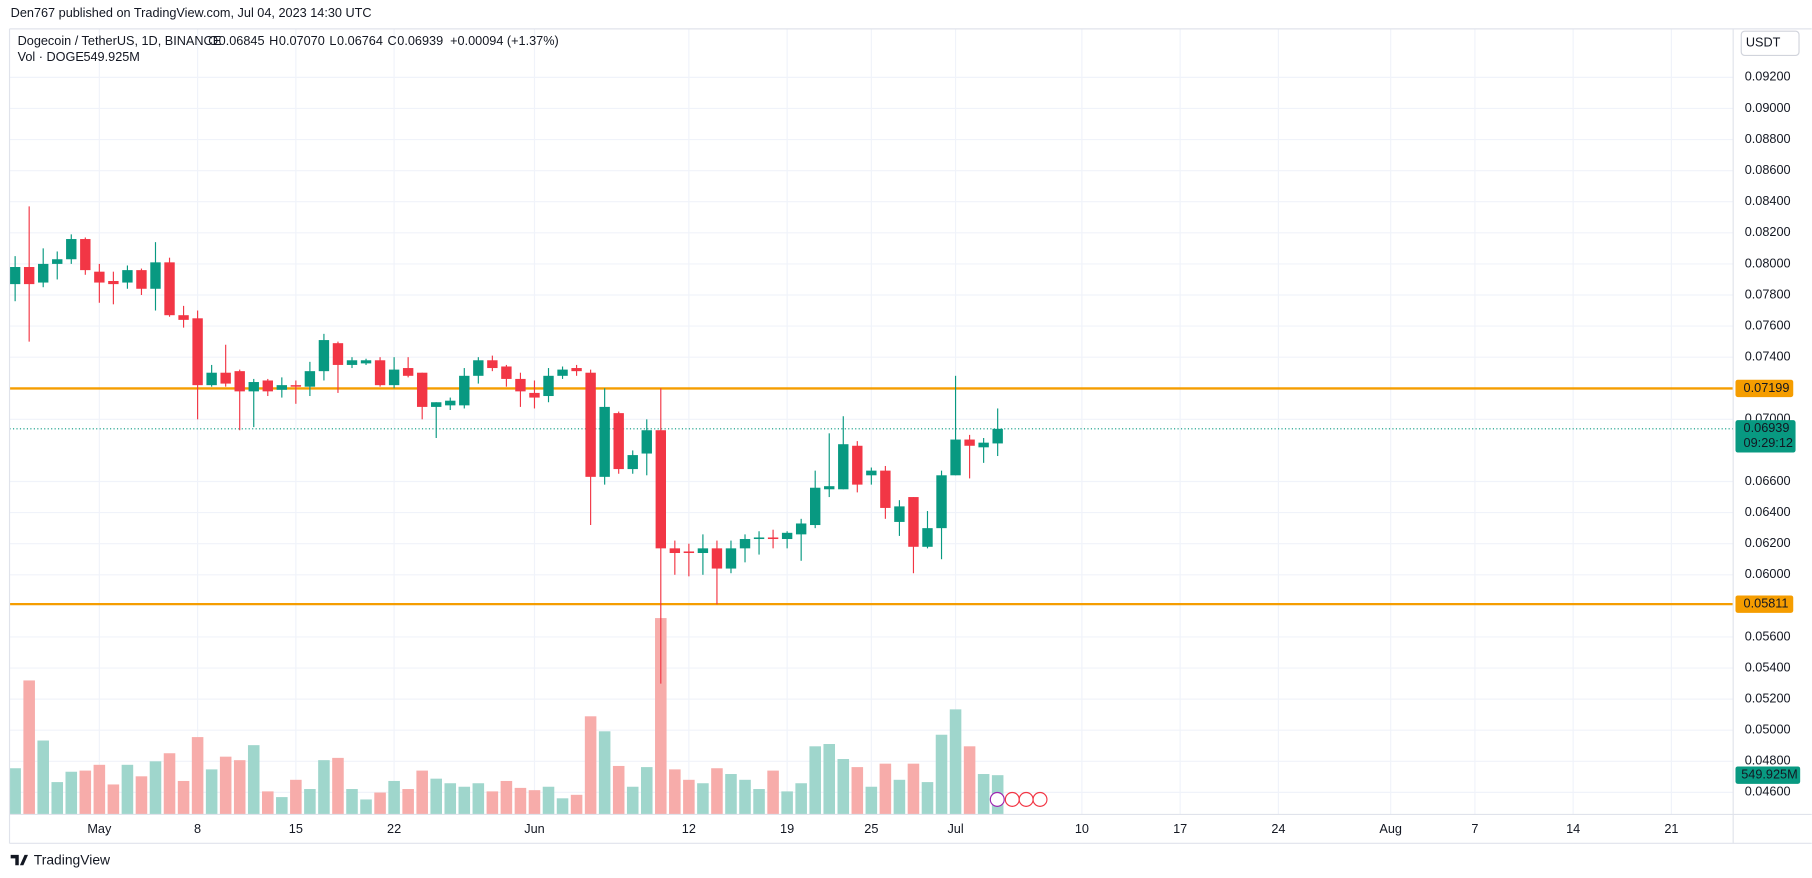  Describe the element at coordinates (1768, 481) in the screenshot. I see `y-tick-label: 0.06600` at that location.